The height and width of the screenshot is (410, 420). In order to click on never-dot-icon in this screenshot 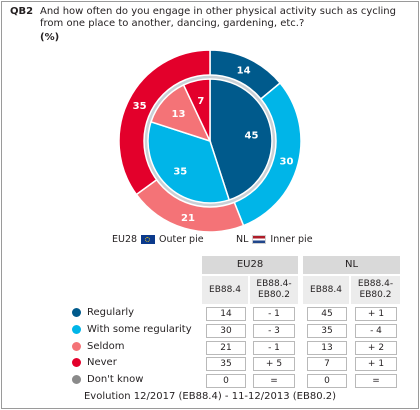, I will do `click(76, 362)`.